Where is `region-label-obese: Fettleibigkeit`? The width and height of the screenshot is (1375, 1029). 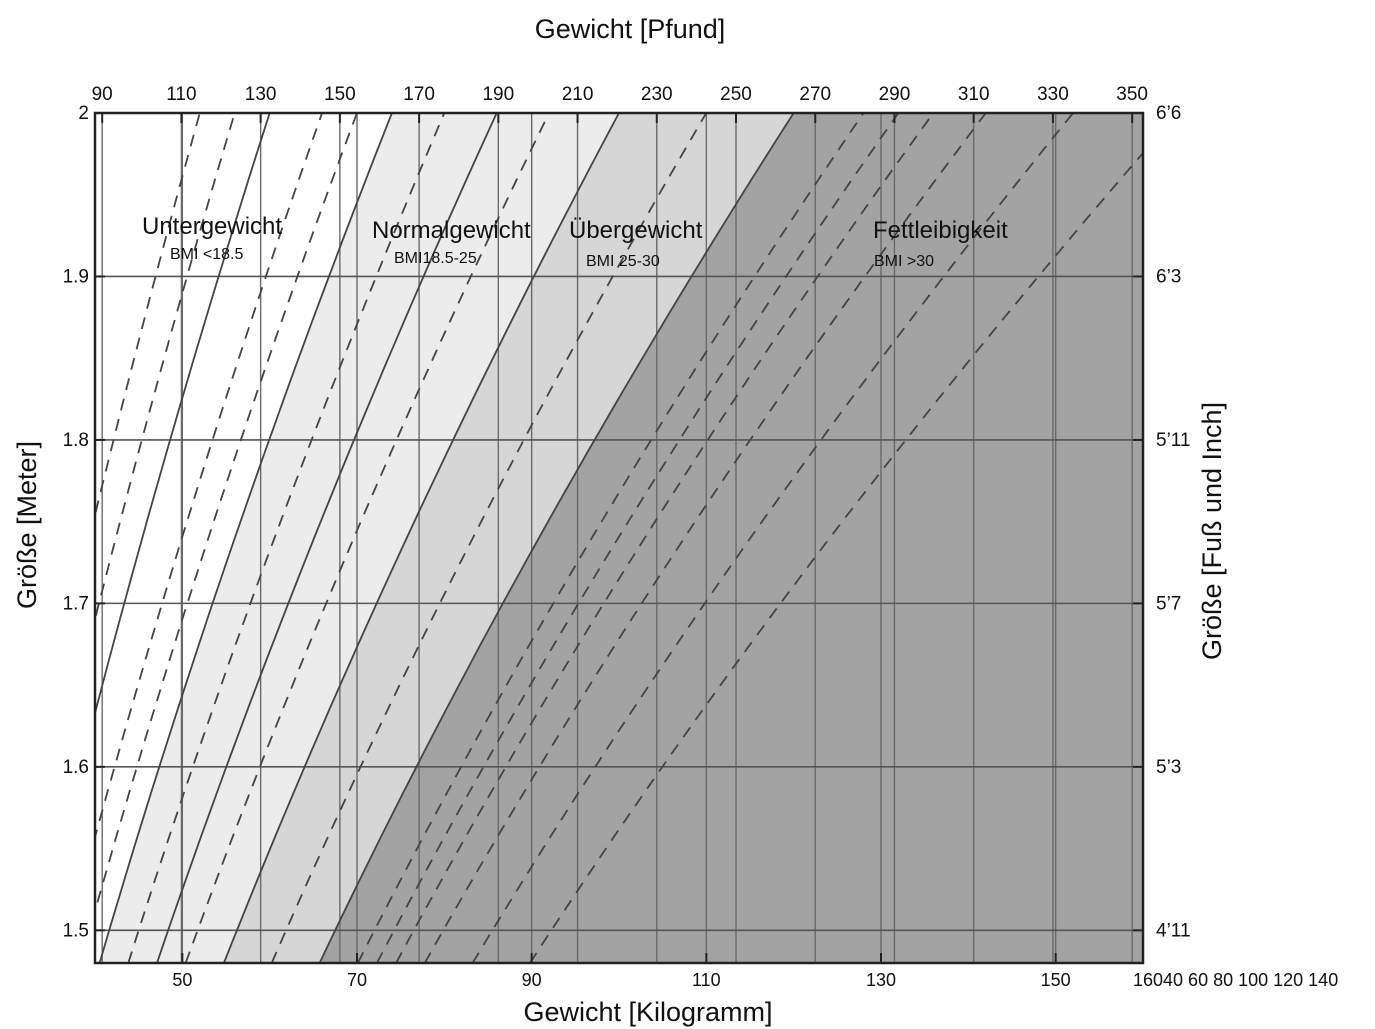
region-label-obese: Fettleibigkeit is located at coordinates (940, 230).